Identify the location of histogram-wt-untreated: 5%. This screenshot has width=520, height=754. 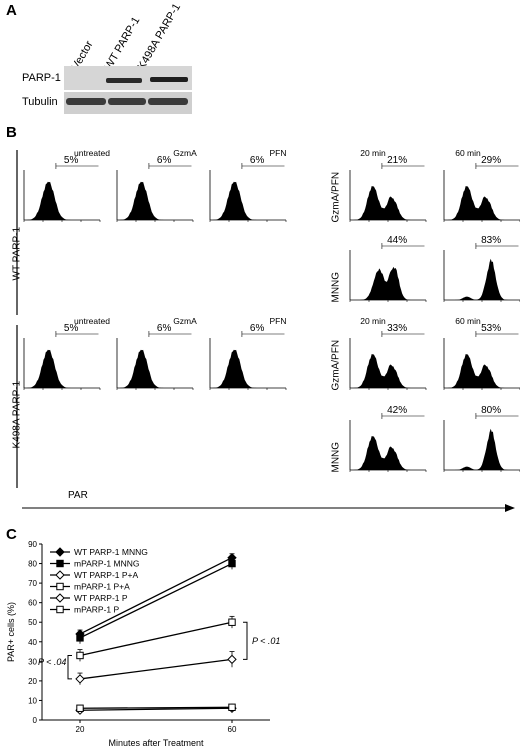
(62, 188).